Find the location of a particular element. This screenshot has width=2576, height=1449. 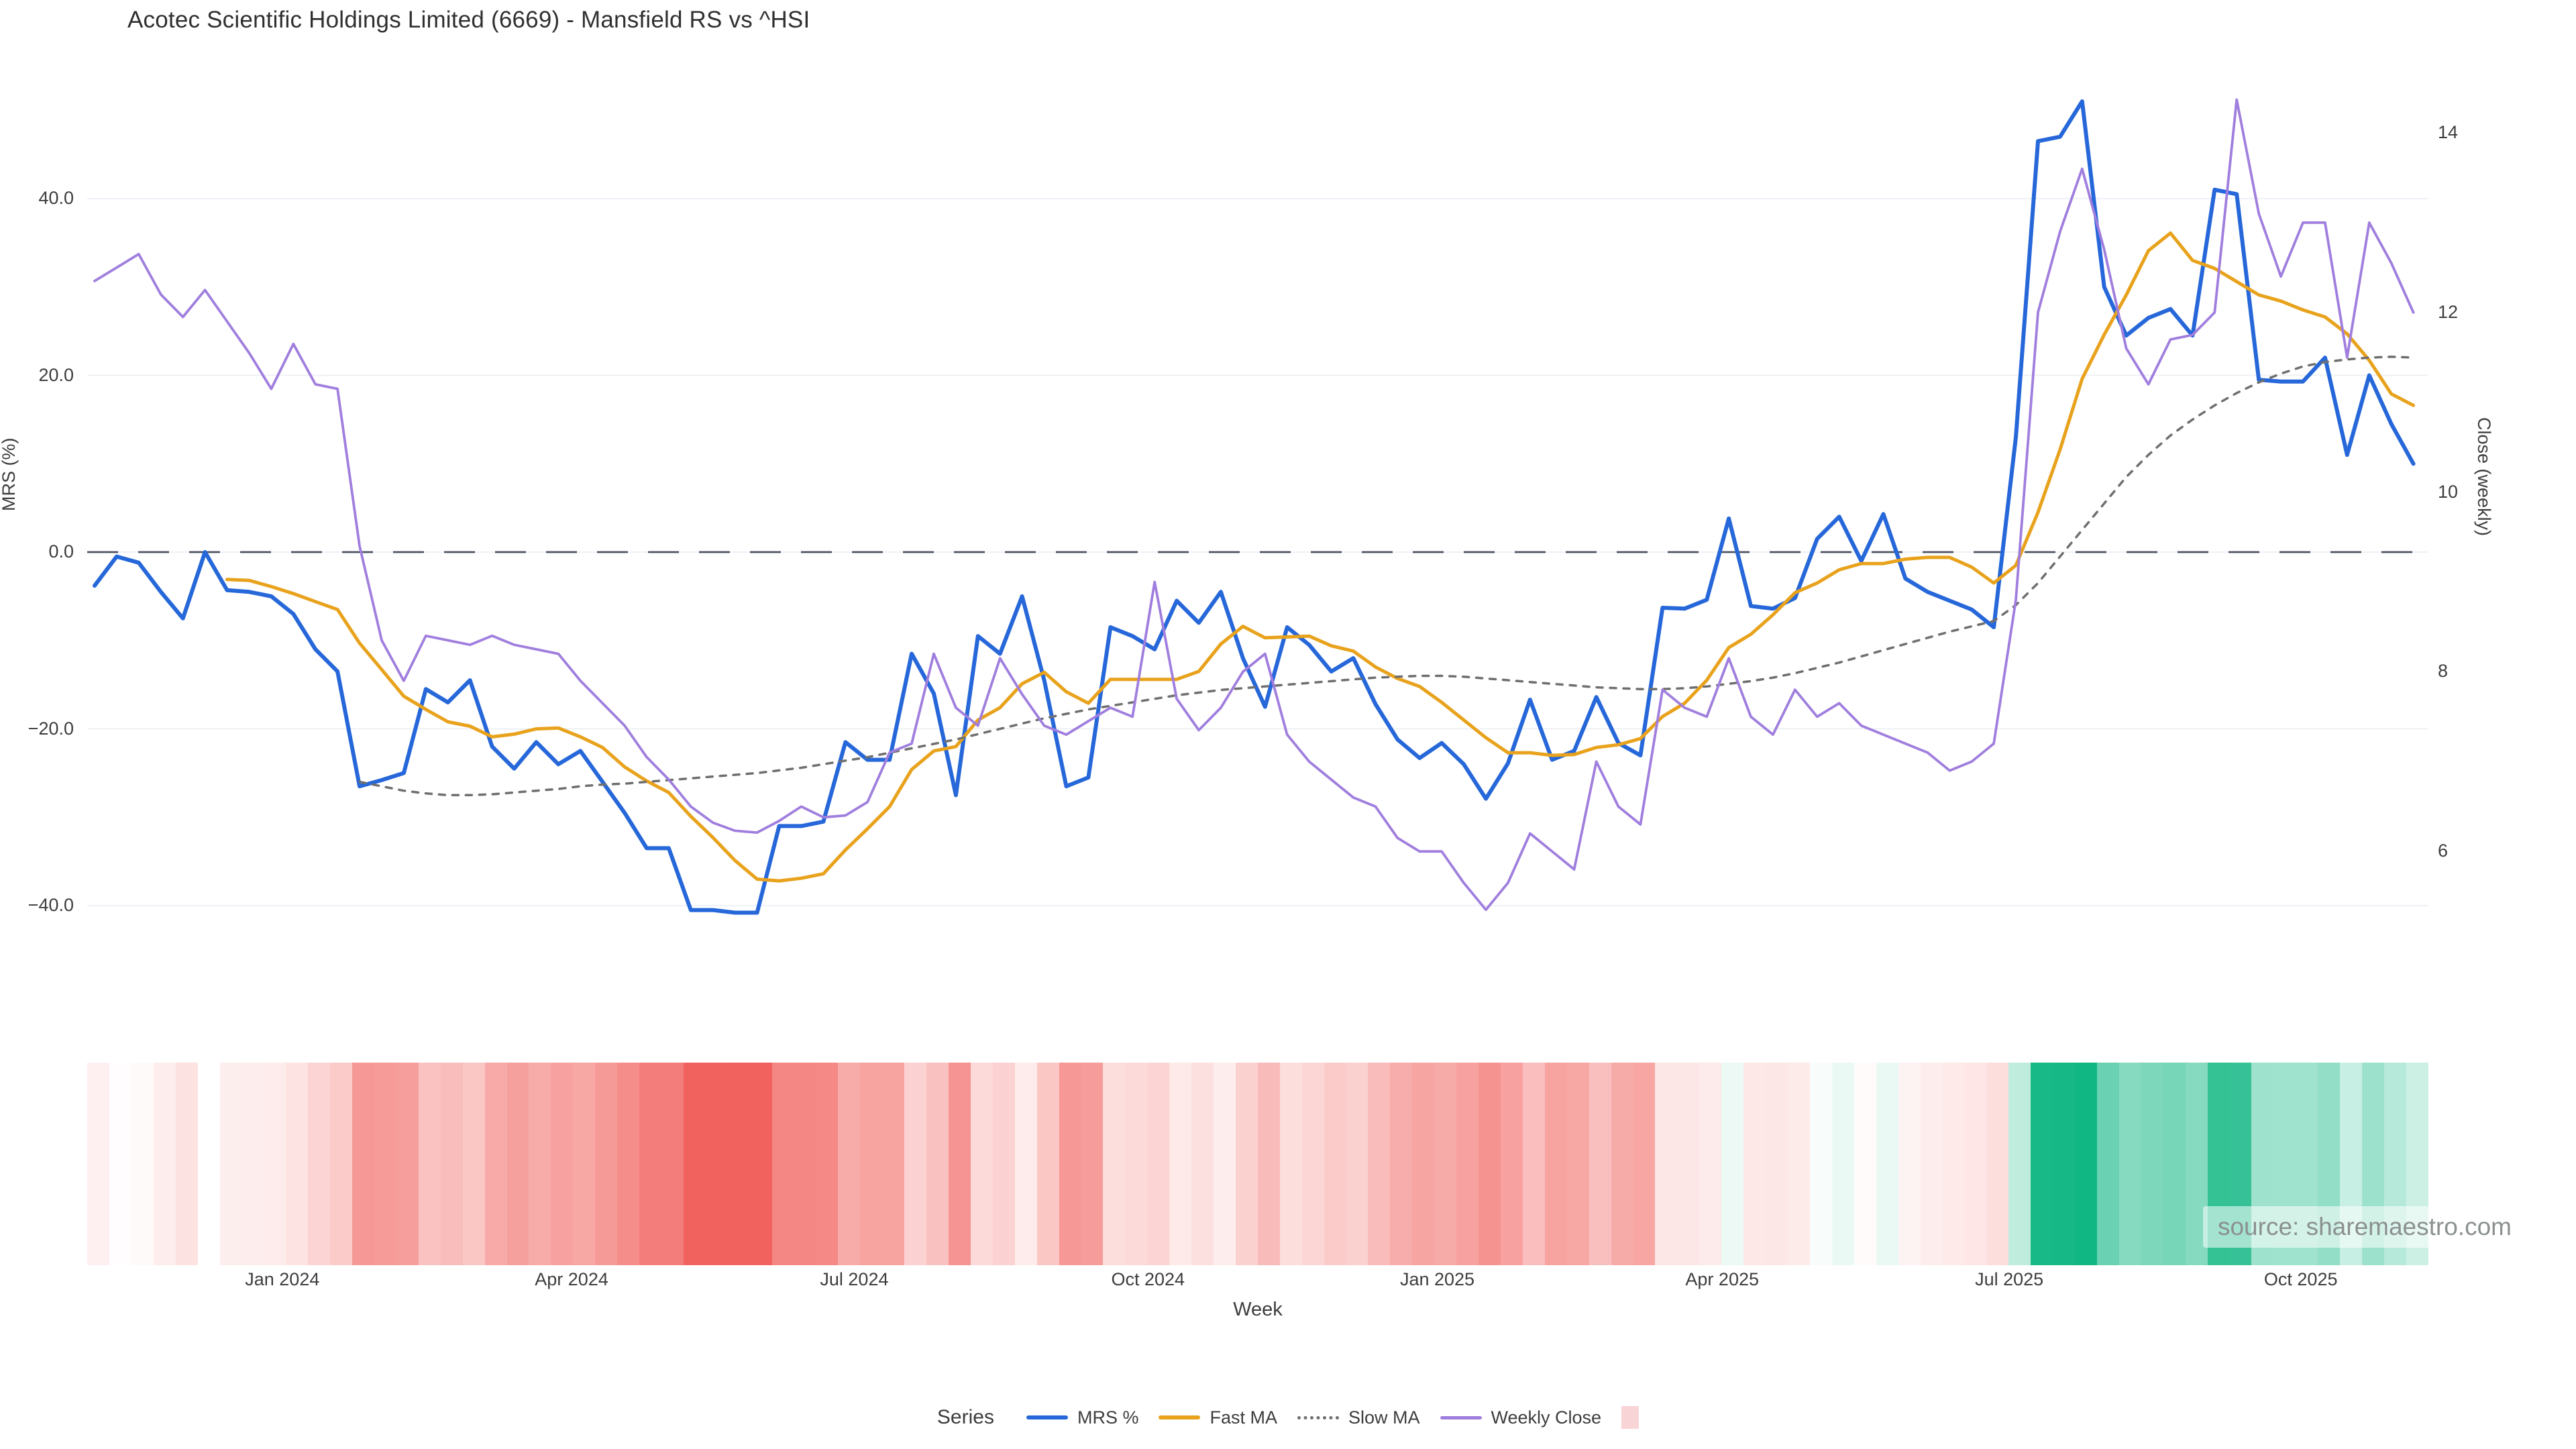

left-y-tick-label: 20.0 is located at coordinates (56, 374).